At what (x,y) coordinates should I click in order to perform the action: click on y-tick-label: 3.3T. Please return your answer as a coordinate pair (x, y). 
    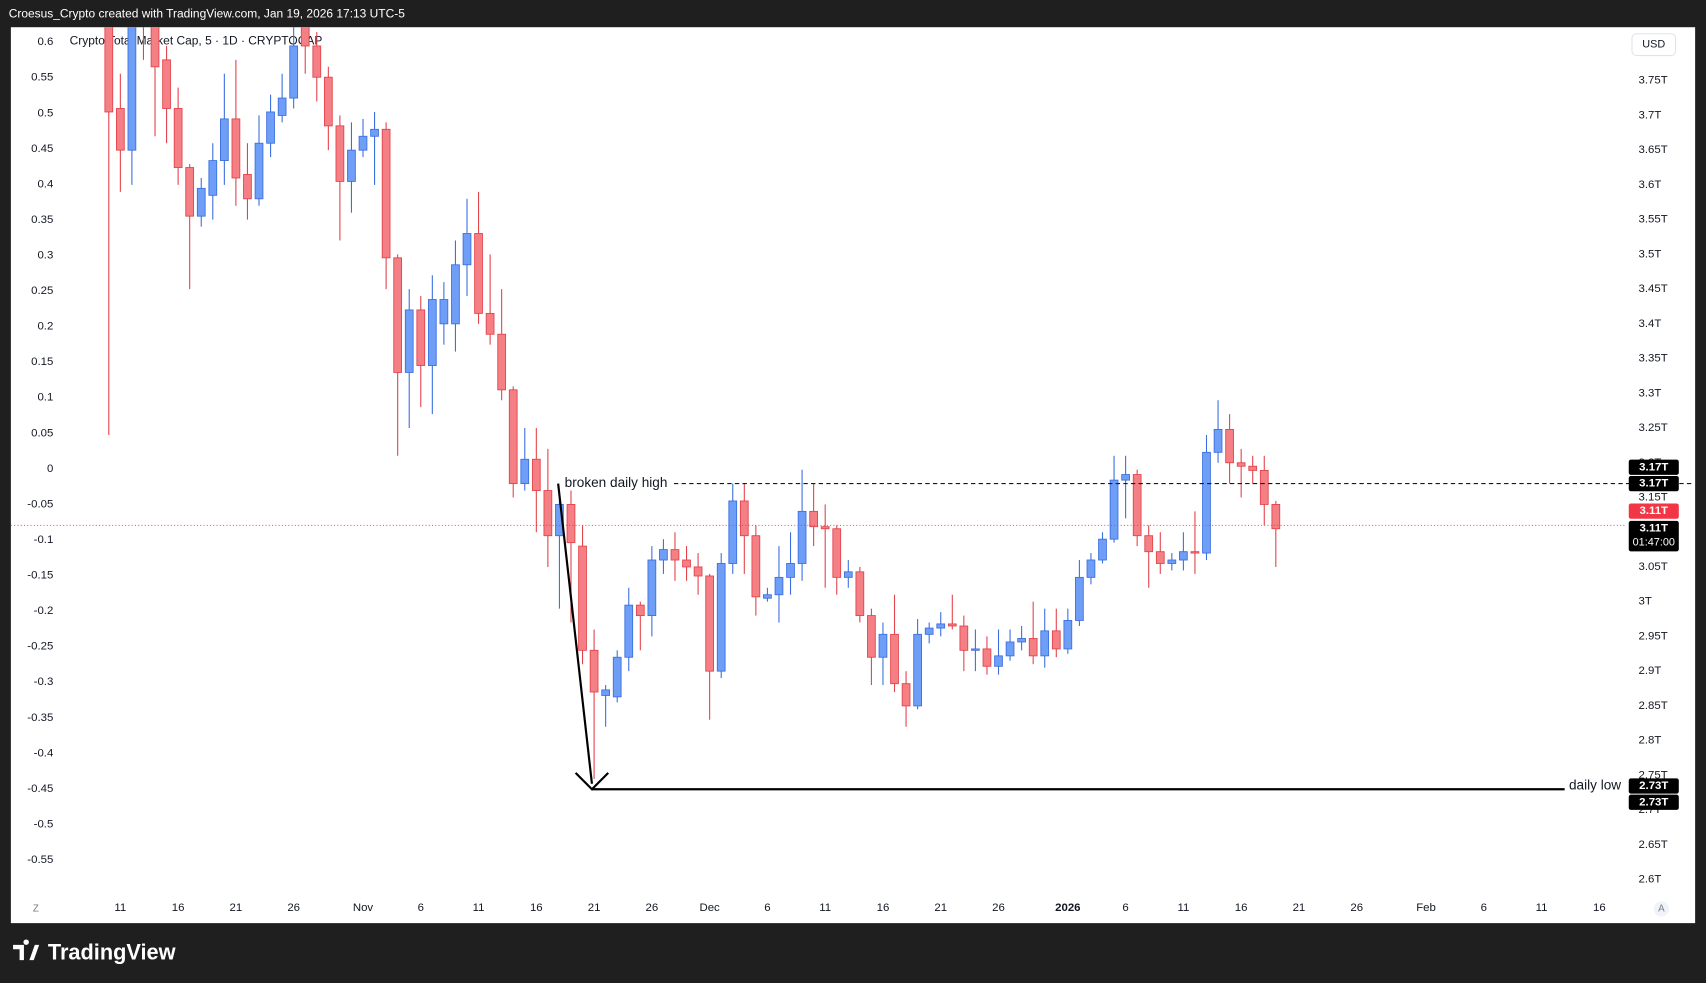
    Looking at the image, I should click on (1650, 393).